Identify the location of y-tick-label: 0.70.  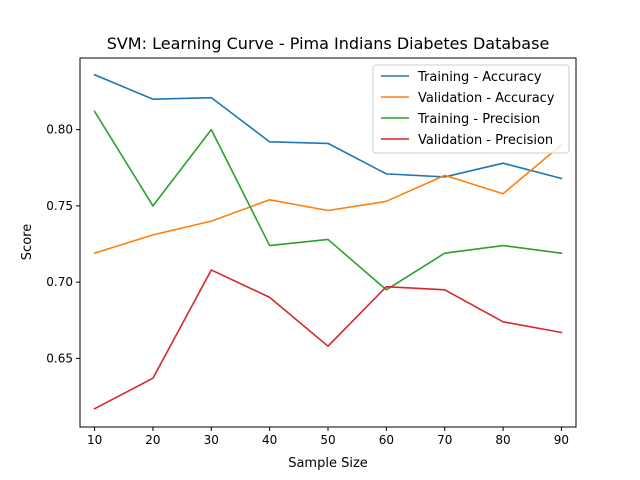
(59, 282).